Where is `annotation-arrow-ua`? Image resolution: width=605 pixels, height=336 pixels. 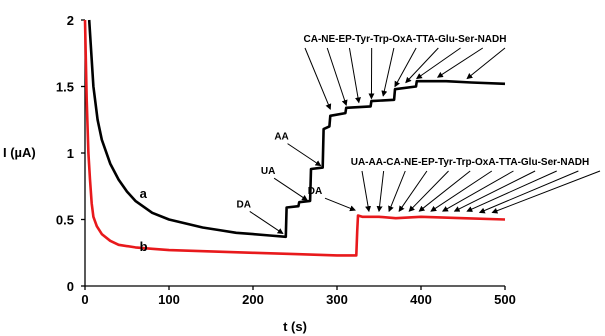 annotation-arrow-ua is located at coordinates (290, 189).